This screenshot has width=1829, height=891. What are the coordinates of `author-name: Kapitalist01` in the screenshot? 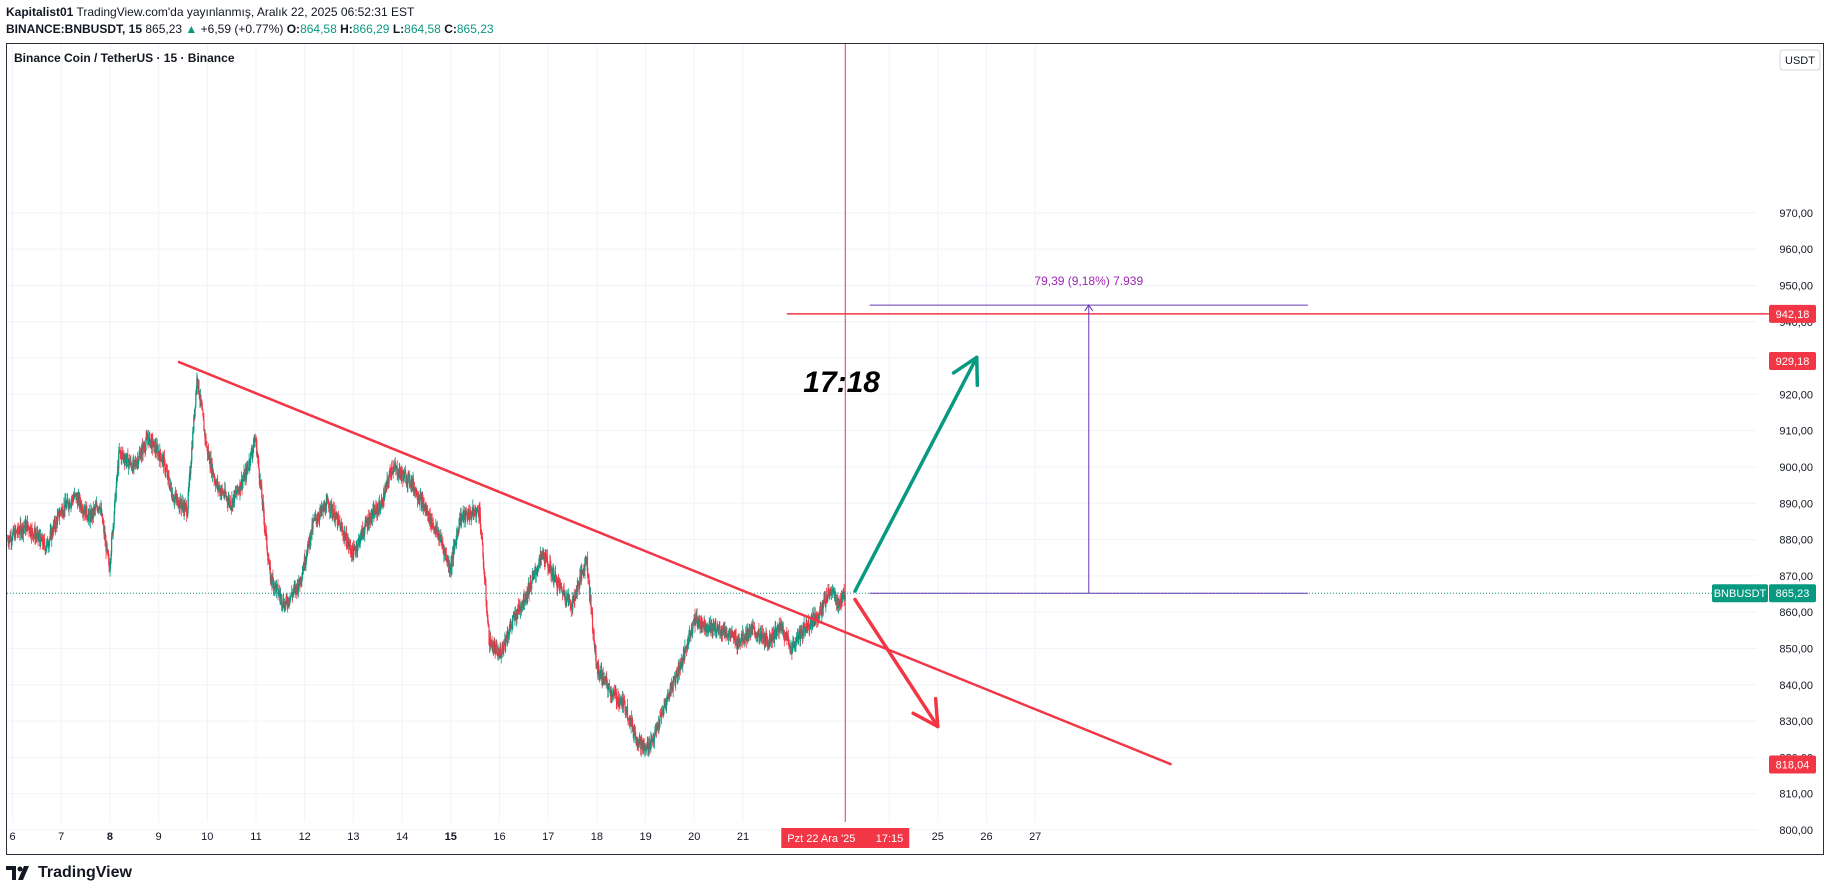 It's located at (40, 12).